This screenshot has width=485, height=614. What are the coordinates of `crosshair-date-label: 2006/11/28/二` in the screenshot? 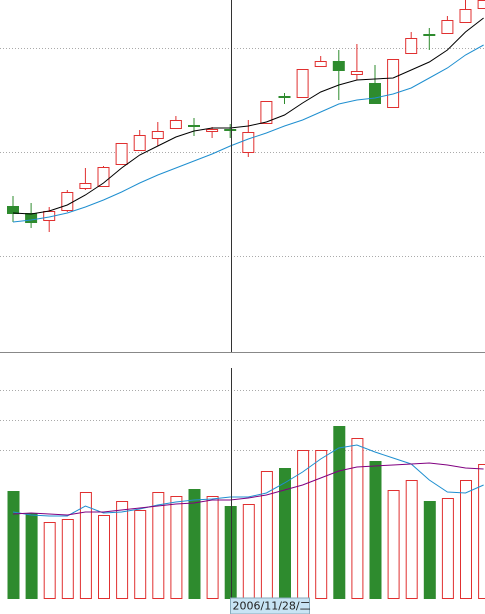 It's located at (272, 606).